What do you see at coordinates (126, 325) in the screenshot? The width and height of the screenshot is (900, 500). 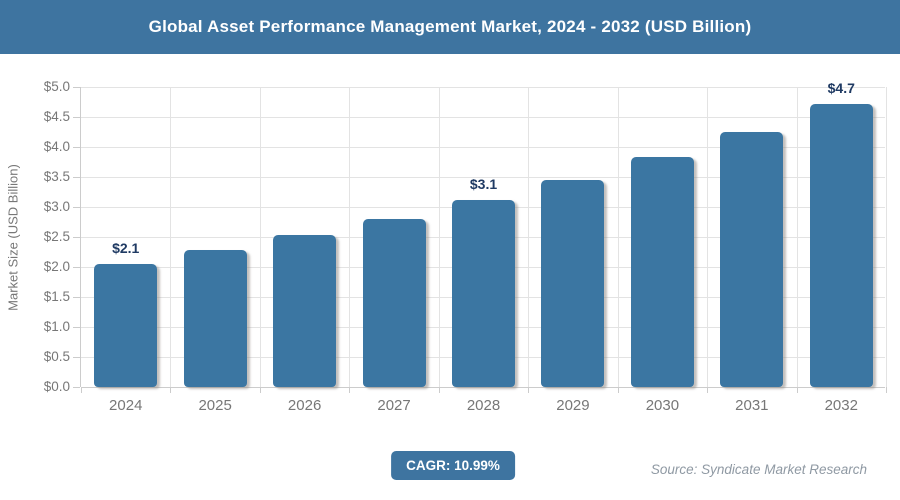 I see `bar-2024` at bounding box center [126, 325].